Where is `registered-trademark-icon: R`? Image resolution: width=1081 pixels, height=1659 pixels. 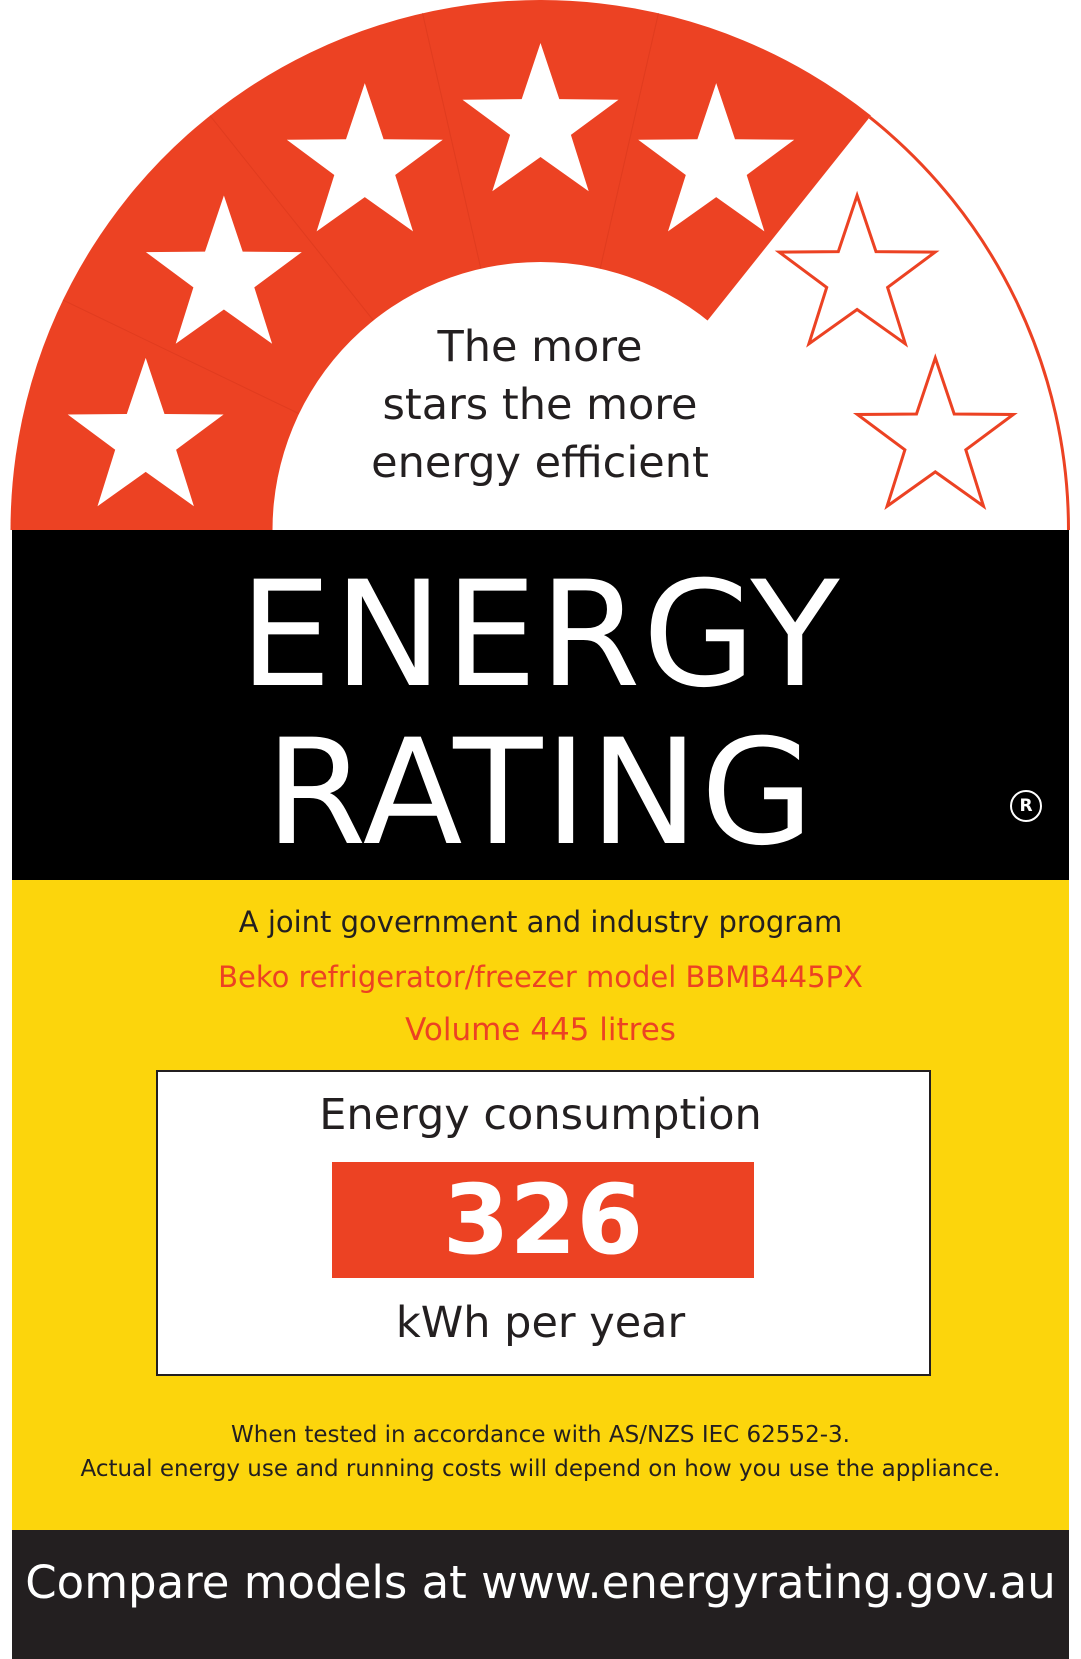 registered-trademark-icon: R is located at coordinates (1026, 806).